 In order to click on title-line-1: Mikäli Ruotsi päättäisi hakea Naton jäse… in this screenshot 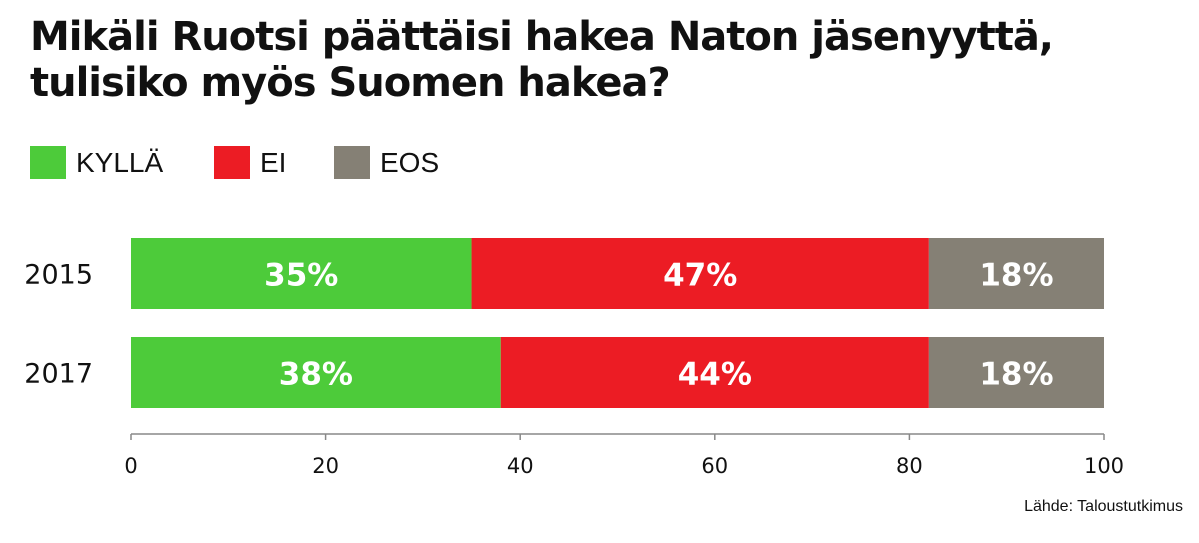, I will do `click(542, 37)`.